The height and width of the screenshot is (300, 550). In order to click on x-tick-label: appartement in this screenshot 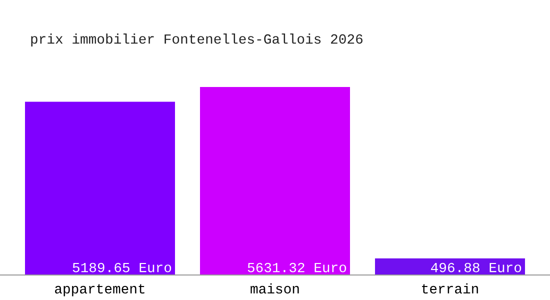, I will do `click(99, 290)`.